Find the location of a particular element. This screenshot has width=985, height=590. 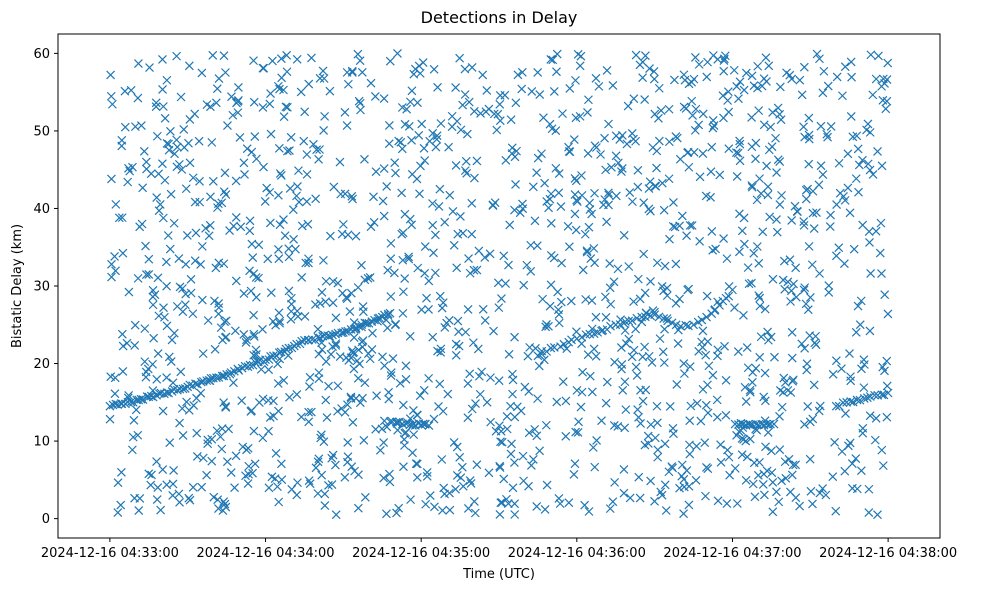

chart-title: Detections in Delay is located at coordinates (499, 17).